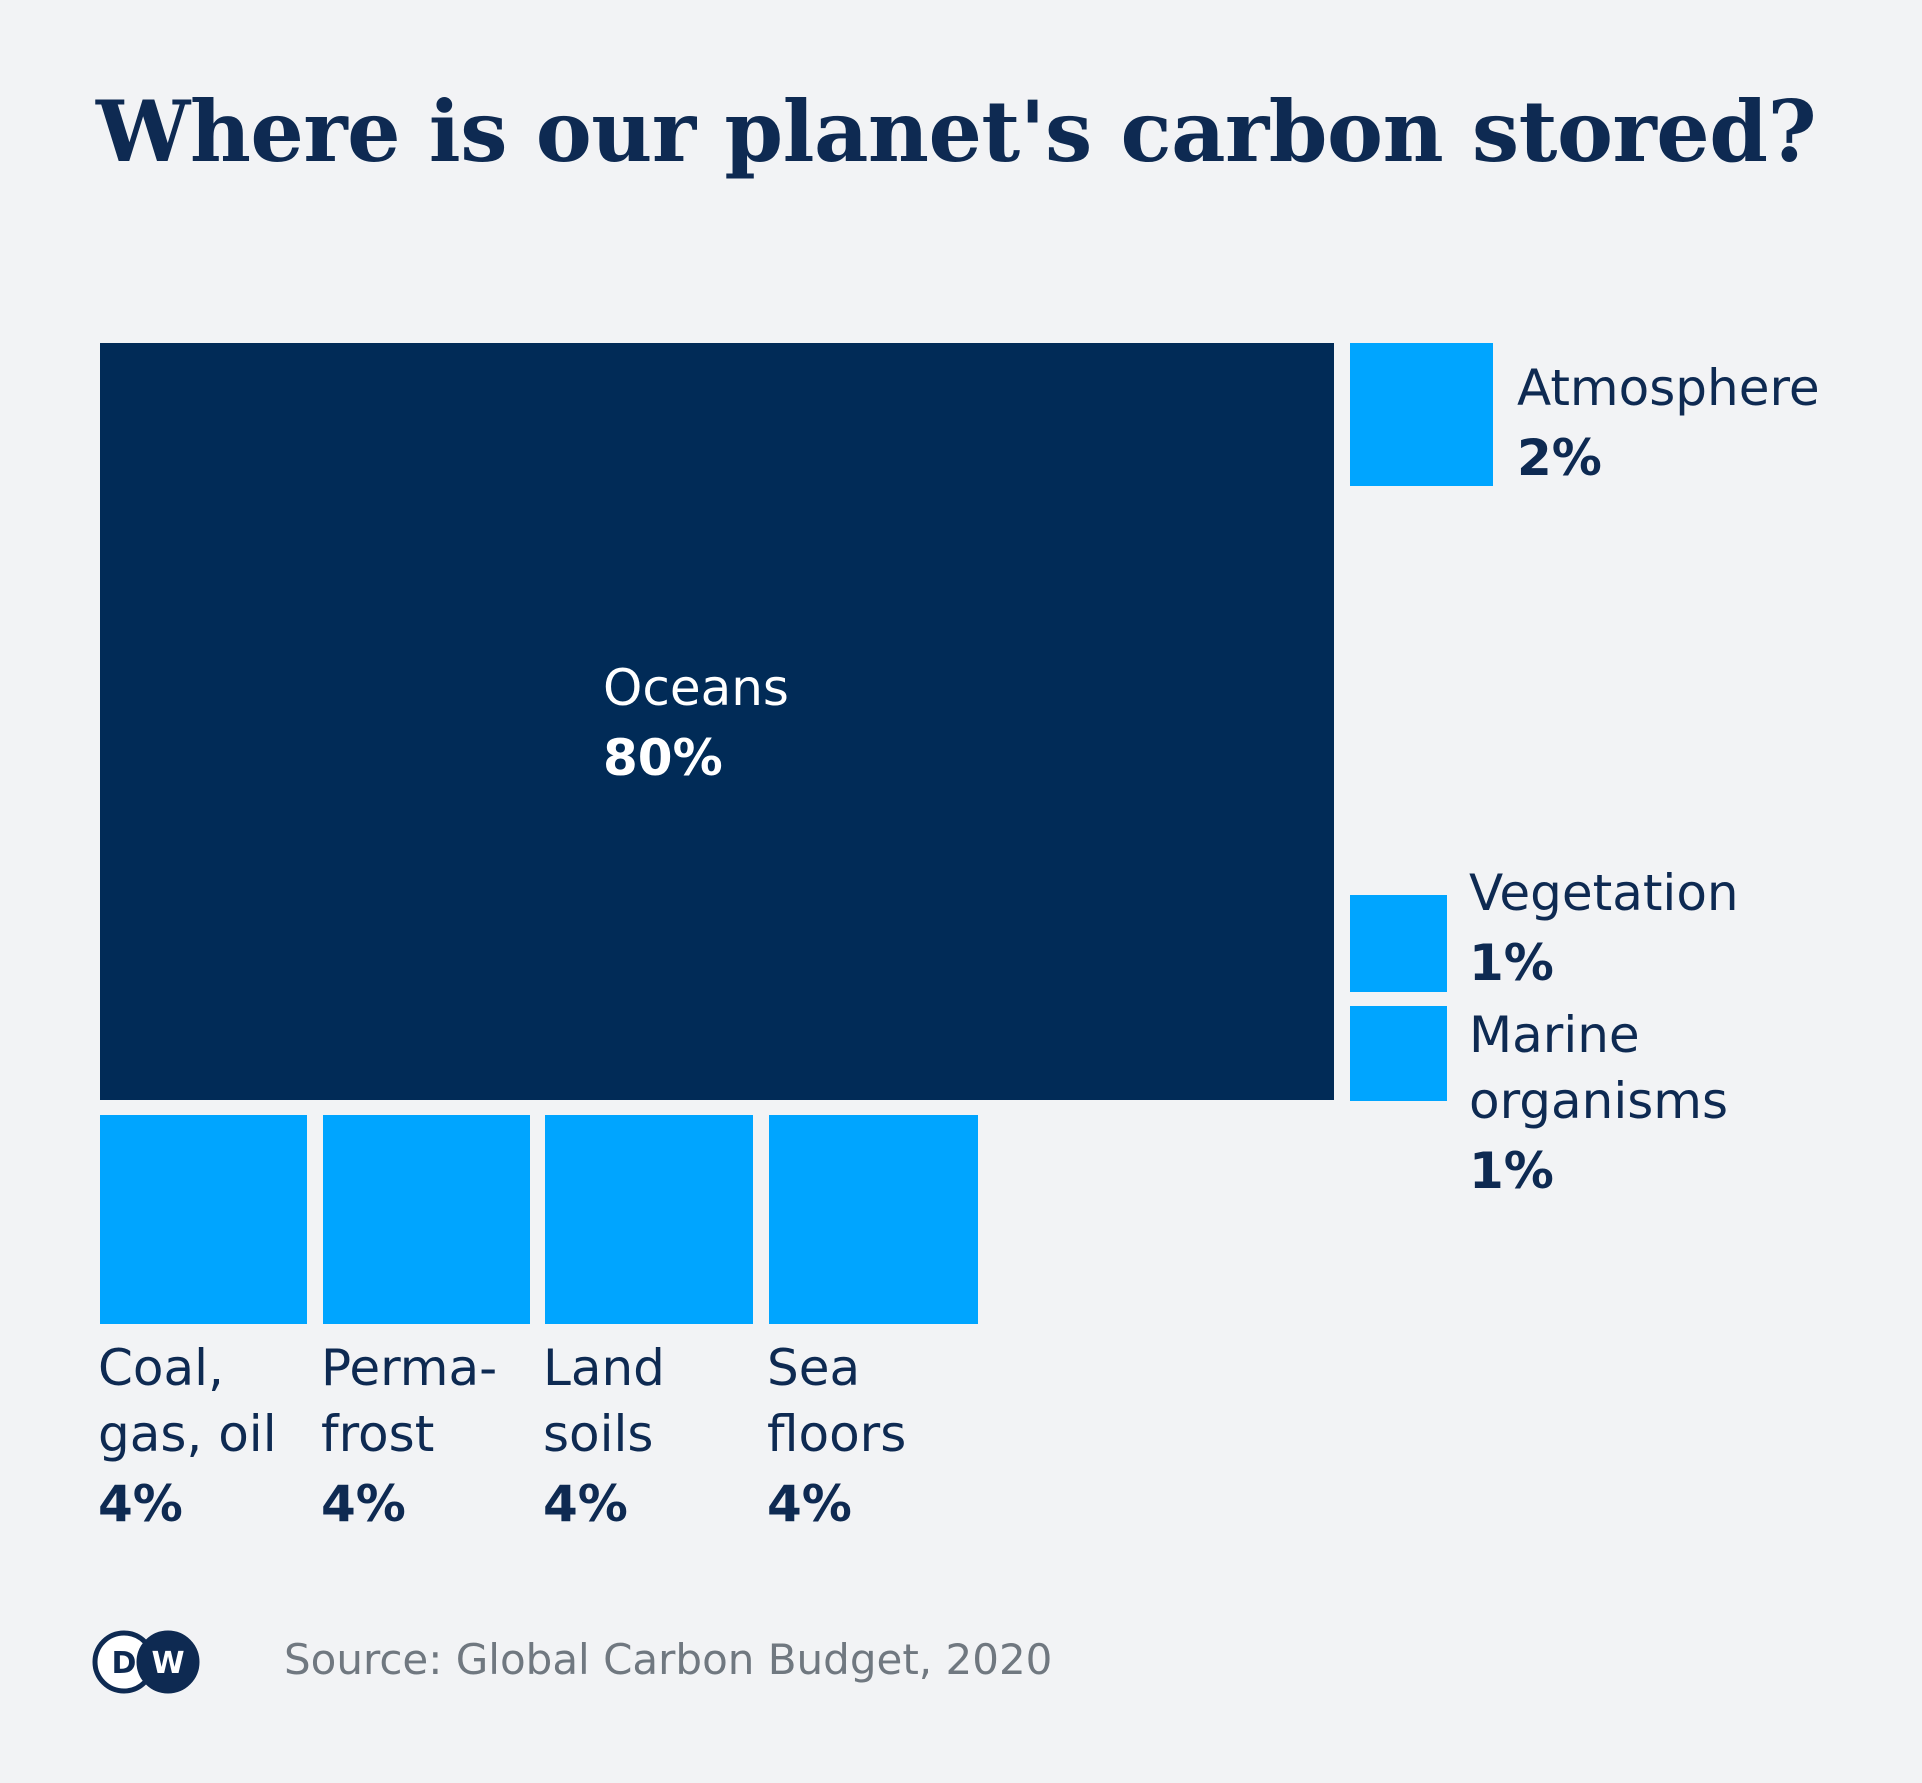 The width and height of the screenshot is (1922, 1783). Describe the element at coordinates (873, 1219) in the screenshot. I see `tile-seafloors` at that location.